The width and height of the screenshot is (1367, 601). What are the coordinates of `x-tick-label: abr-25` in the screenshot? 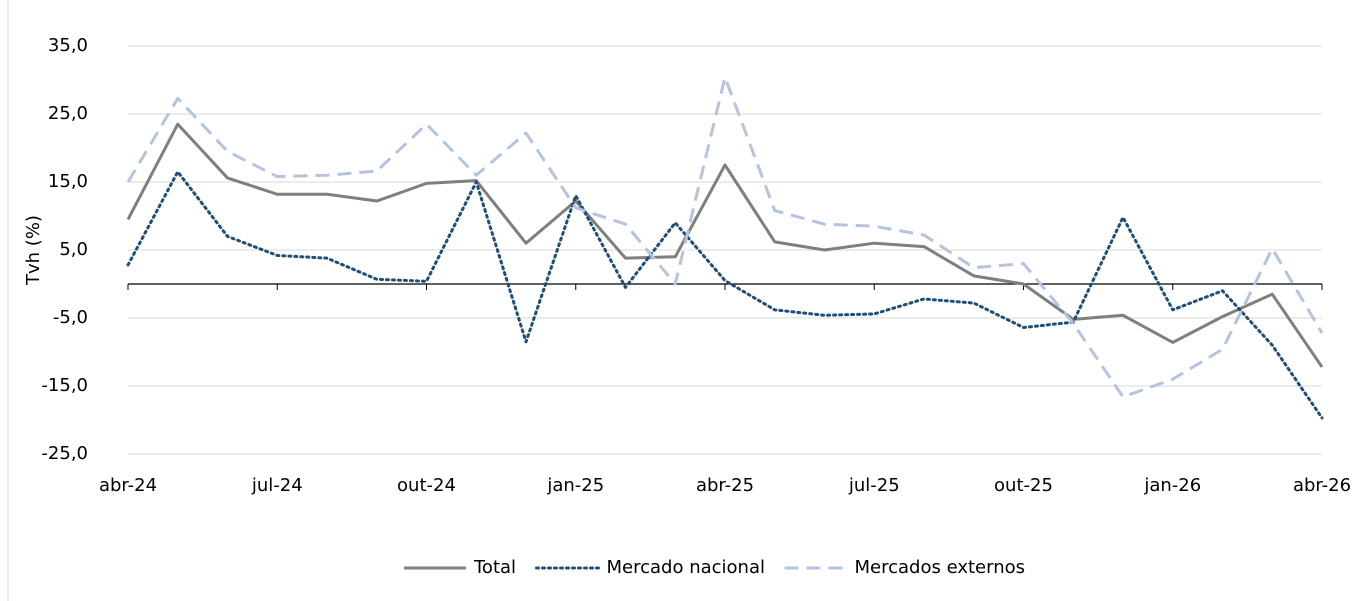 It's located at (725, 485).